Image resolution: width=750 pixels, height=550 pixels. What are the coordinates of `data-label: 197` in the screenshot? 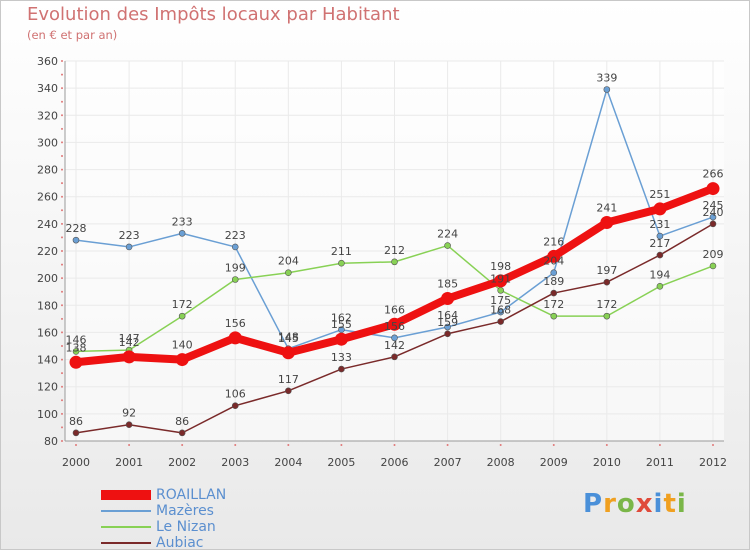 It's located at (606, 270).